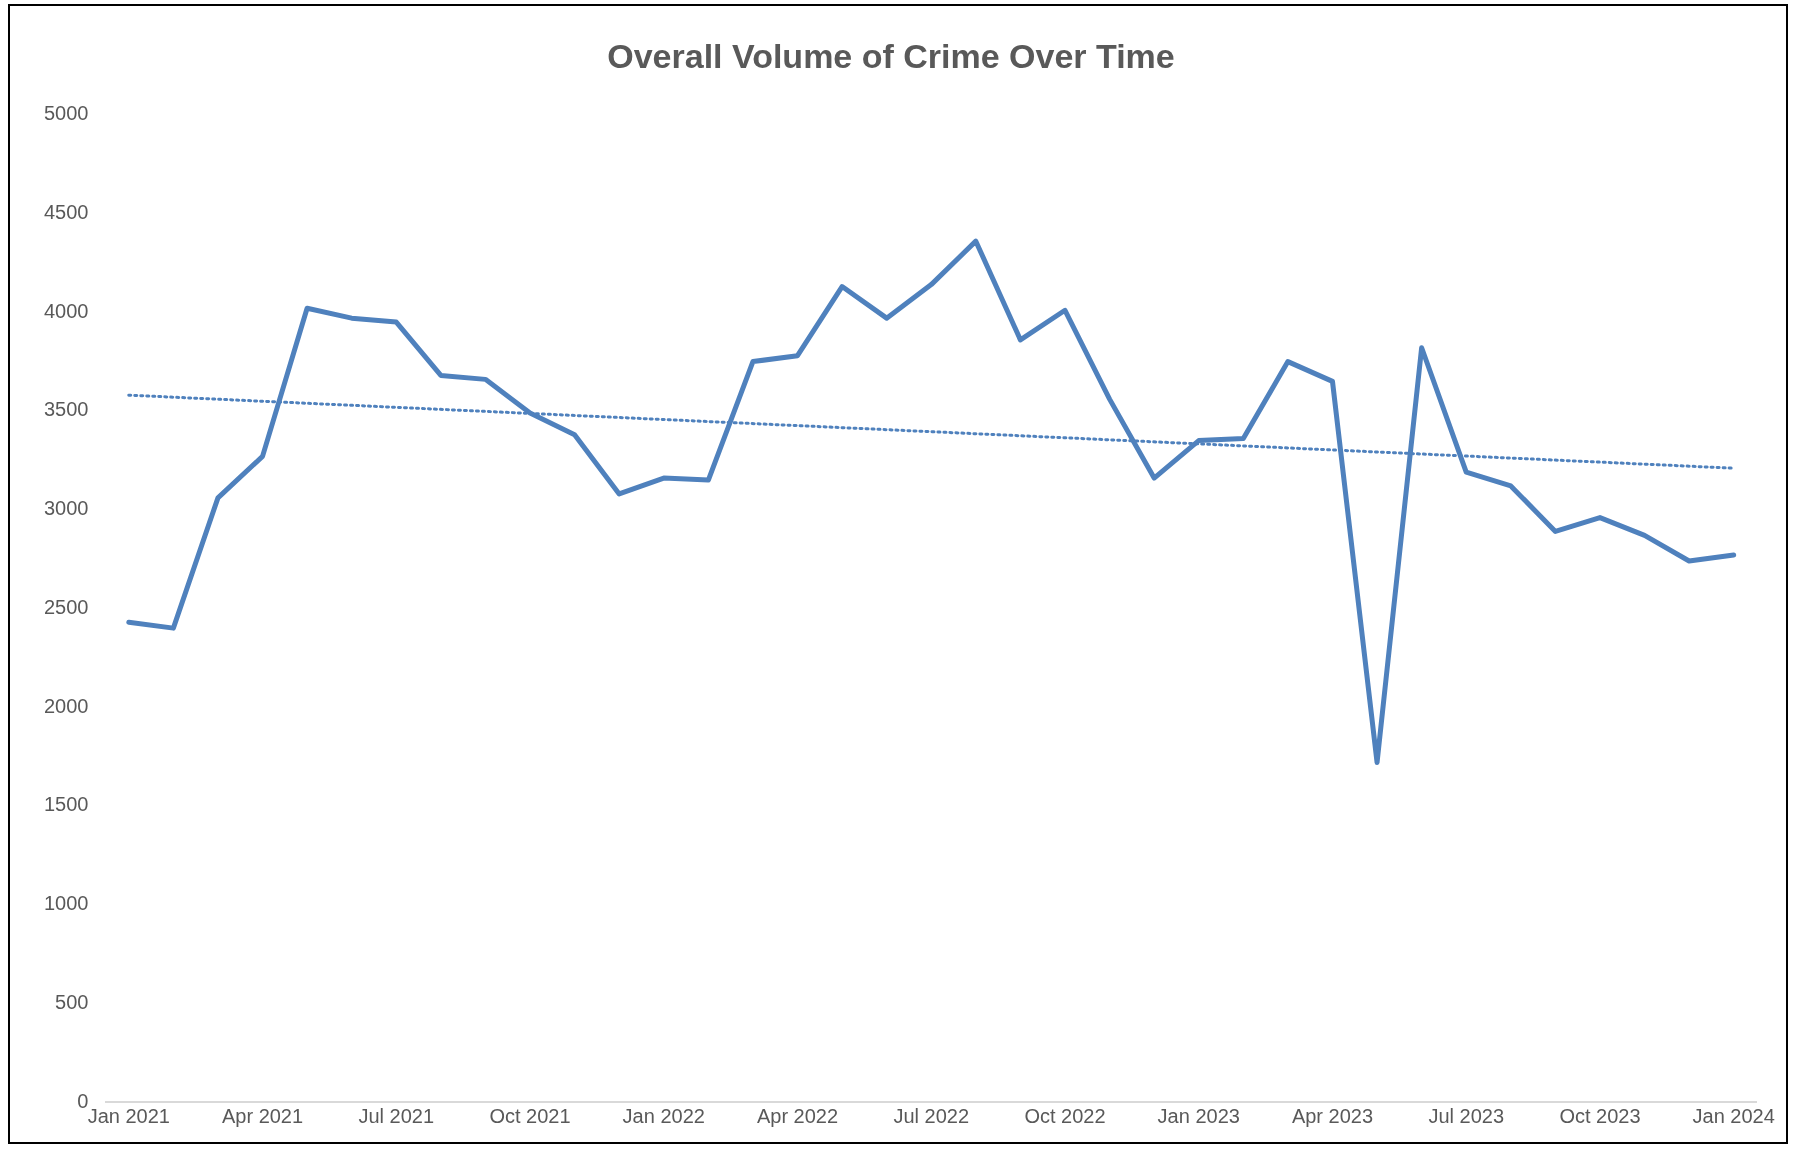 The width and height of the screenshot is (1802, 1156). Describe the element at coordinates (1733, 1115) in the screenshot. I see `x-tick-label: Jan 2024` at that location.